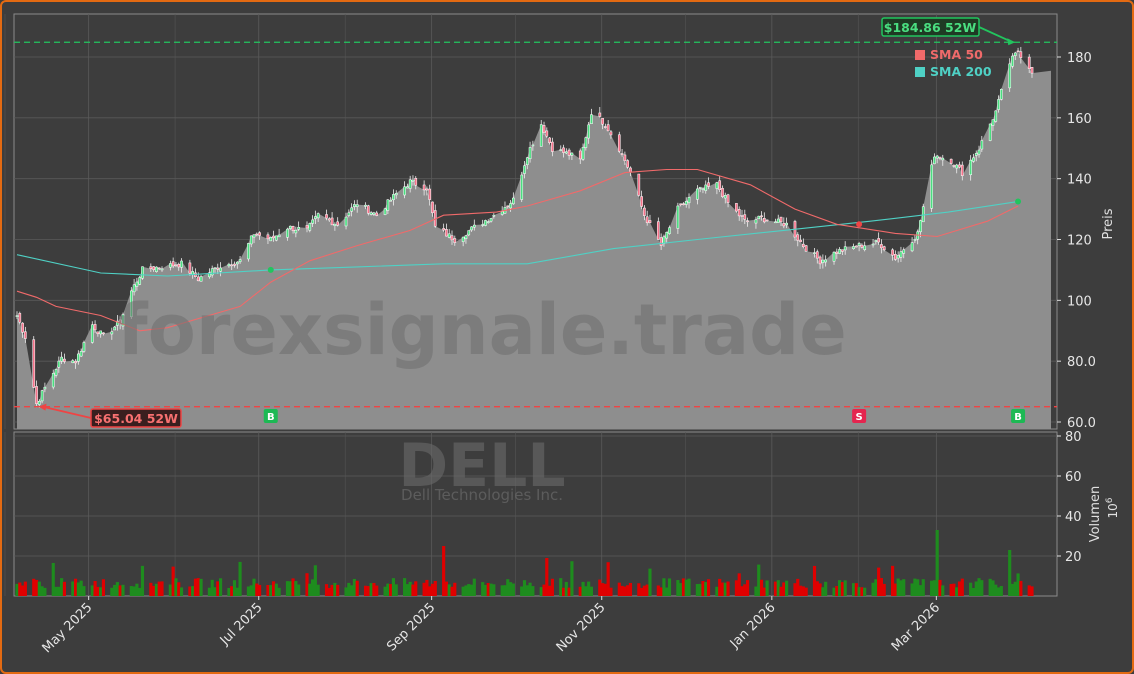 This screenshot has height=674, width=1134. What do you see at coordinates (859, 416) in the screenshot?
I see `signal-marker-sell` at bounding box center [859, 416].